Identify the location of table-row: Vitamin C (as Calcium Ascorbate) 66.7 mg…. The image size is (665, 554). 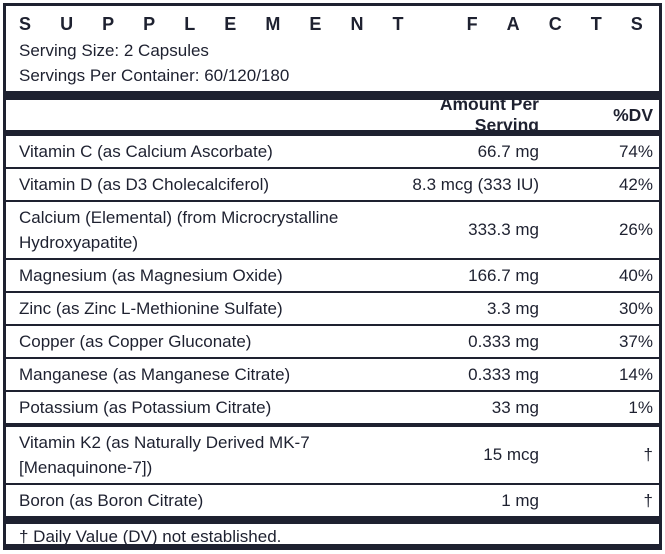
(332, 151).